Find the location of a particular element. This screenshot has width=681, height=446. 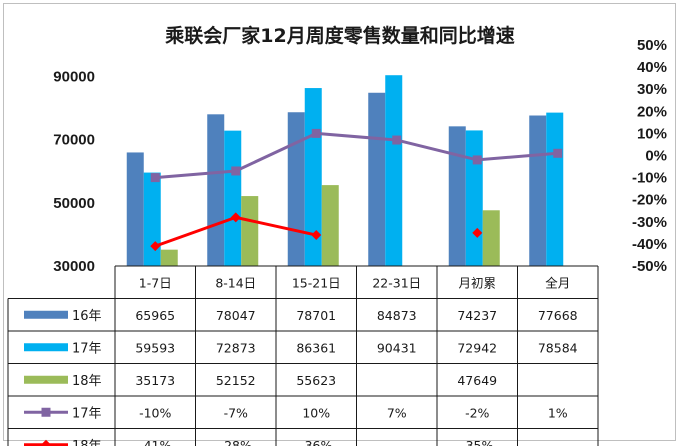

category-label: 月初累 is located at coordinates (477, 282).